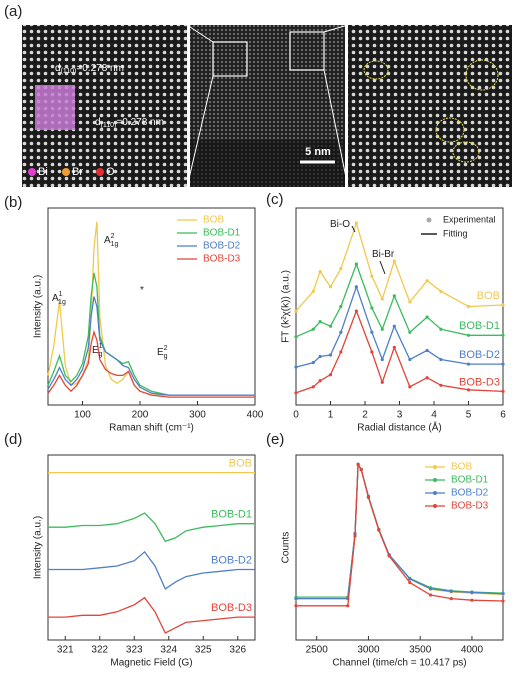 The width and height of the screenshot is (523, 681). What do you see at coordinates (399, 663) in the screenshot?
I see `x-axis-label: Channel (time/ch = 10.417 ps)` at bounding box center [399, 663].